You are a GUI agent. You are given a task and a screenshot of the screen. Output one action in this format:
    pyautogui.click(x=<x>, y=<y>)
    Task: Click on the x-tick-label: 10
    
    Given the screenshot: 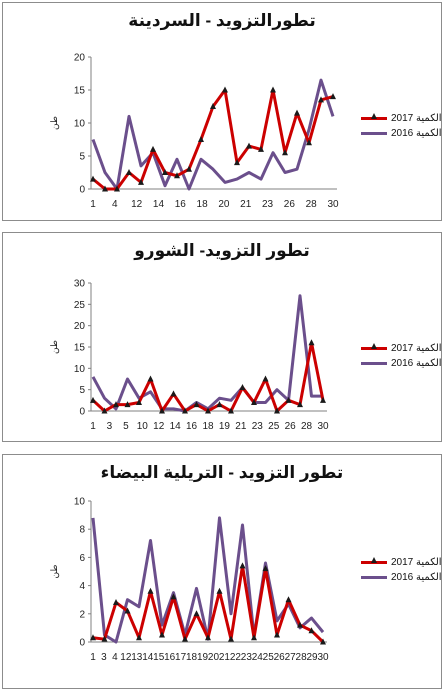 What is the action you would take?
    pyautogui.click(x=143, y=426)
    